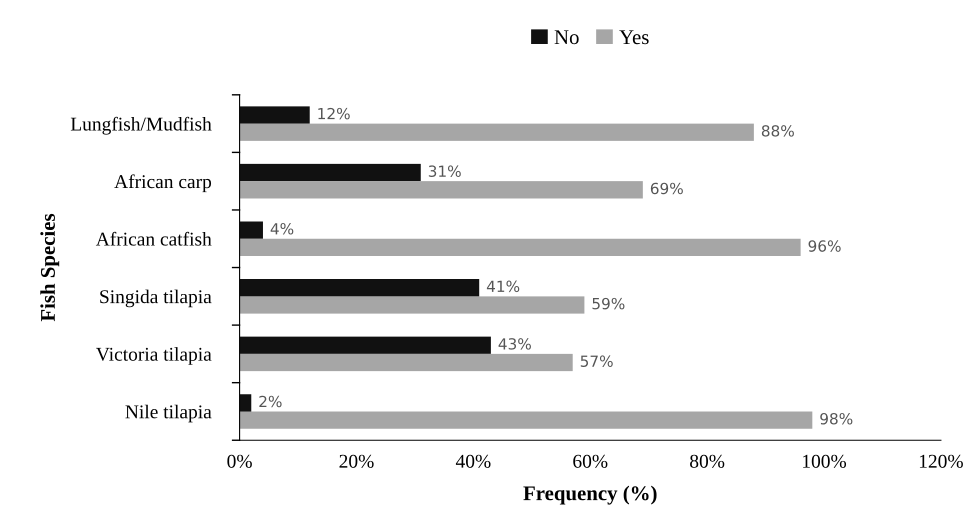 Image resolution: width=970 pixels, height=521 pixels. What do you see at coordinates (514, 344) in the screenshot?
I see `data-label: 43%` at bounding box center [514, 344].